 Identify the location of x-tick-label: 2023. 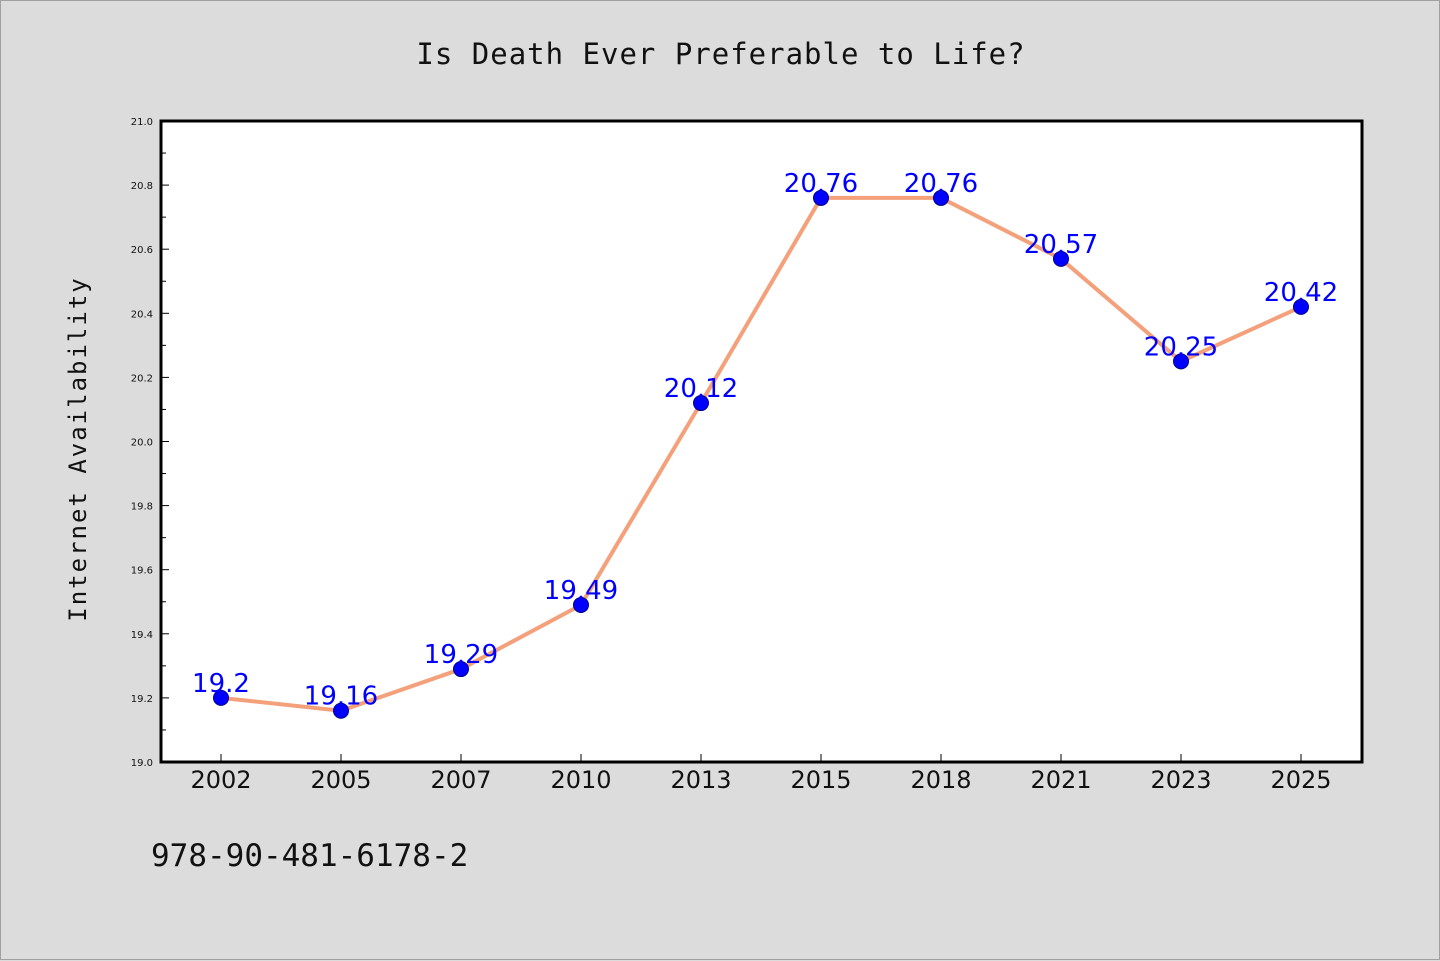
(1180, 780).